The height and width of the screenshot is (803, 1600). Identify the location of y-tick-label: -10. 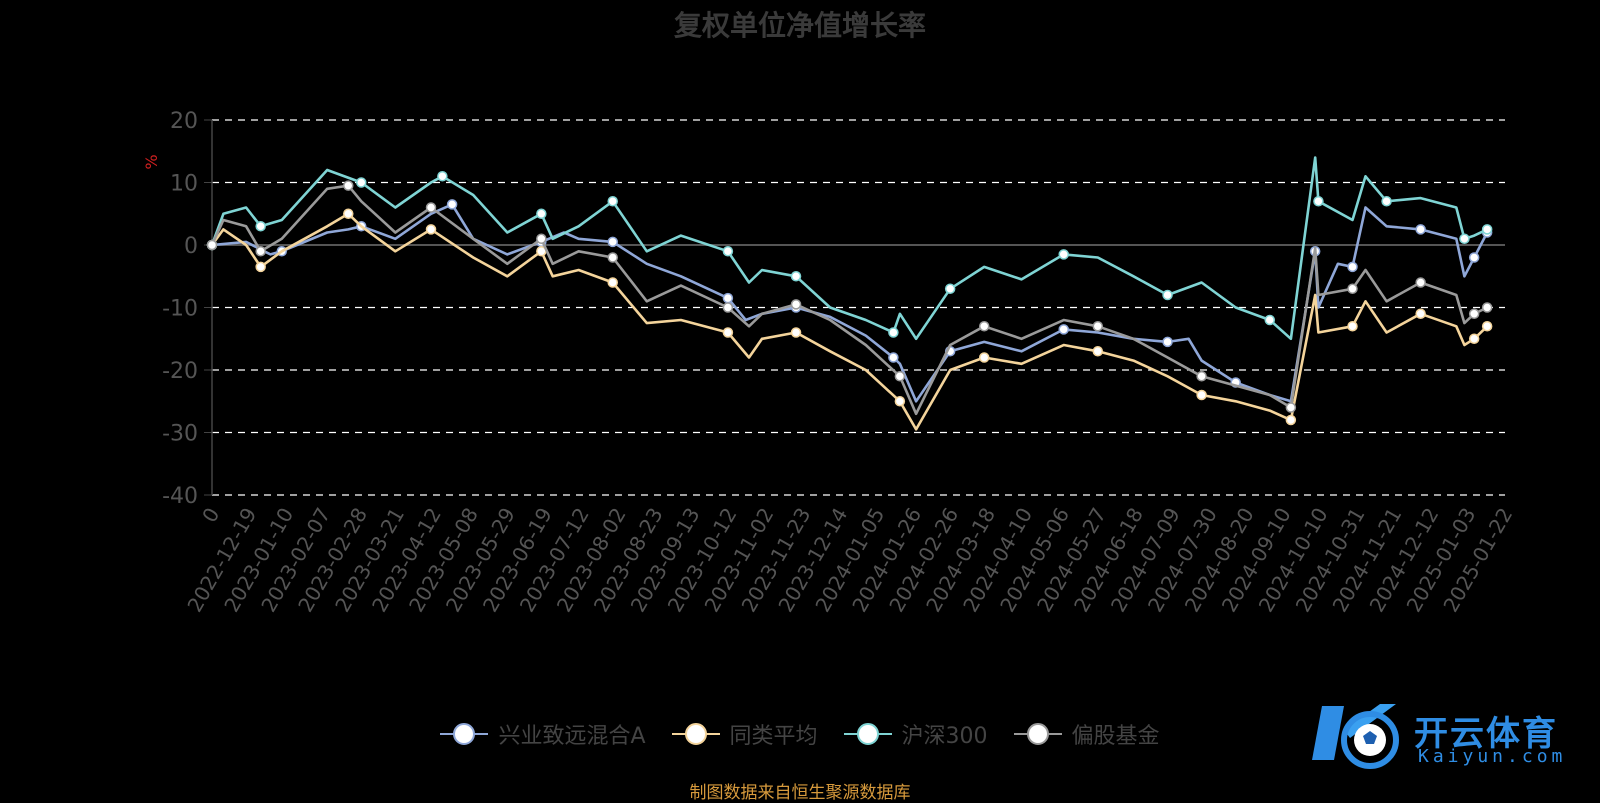
(180, 309).